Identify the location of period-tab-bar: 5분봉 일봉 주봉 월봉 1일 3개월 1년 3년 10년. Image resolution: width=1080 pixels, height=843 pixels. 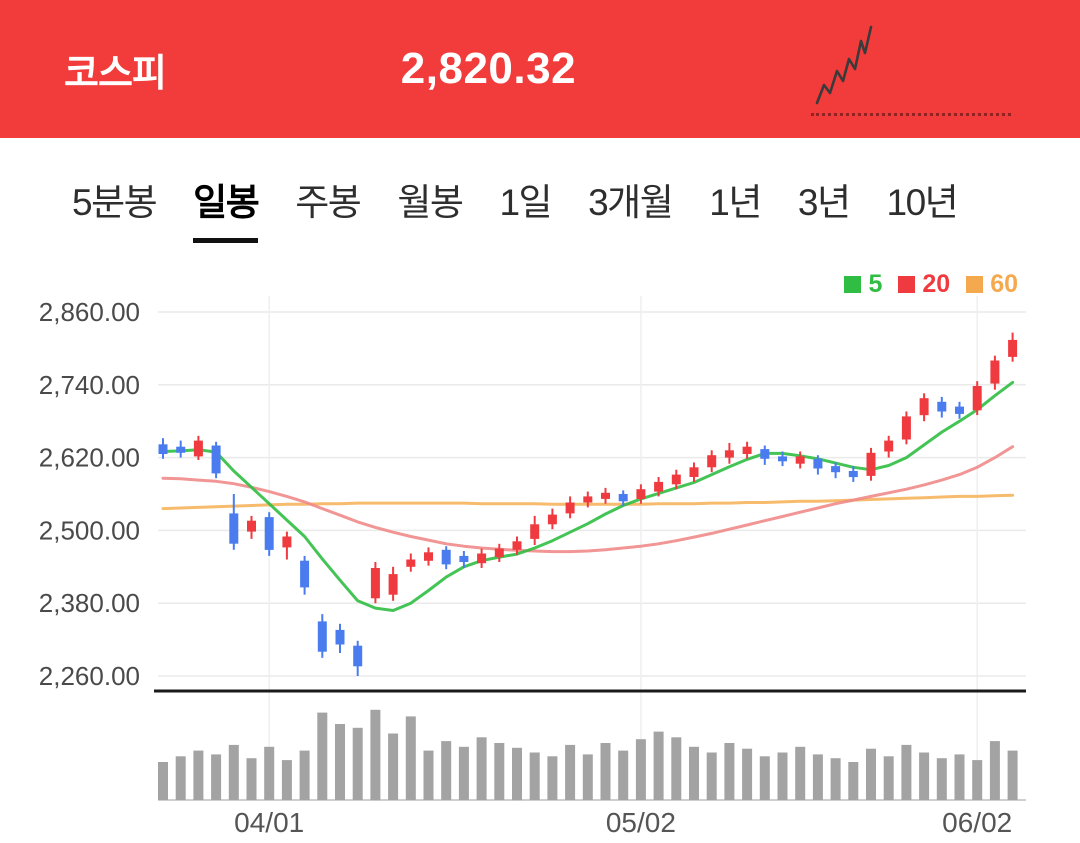
(540, 190).